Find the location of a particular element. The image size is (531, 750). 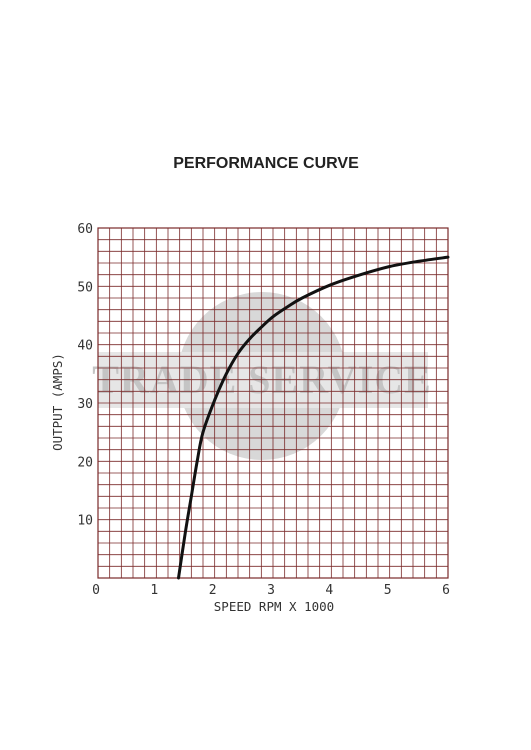

x-tick-label: 5 is located at coordinates (388, 590).